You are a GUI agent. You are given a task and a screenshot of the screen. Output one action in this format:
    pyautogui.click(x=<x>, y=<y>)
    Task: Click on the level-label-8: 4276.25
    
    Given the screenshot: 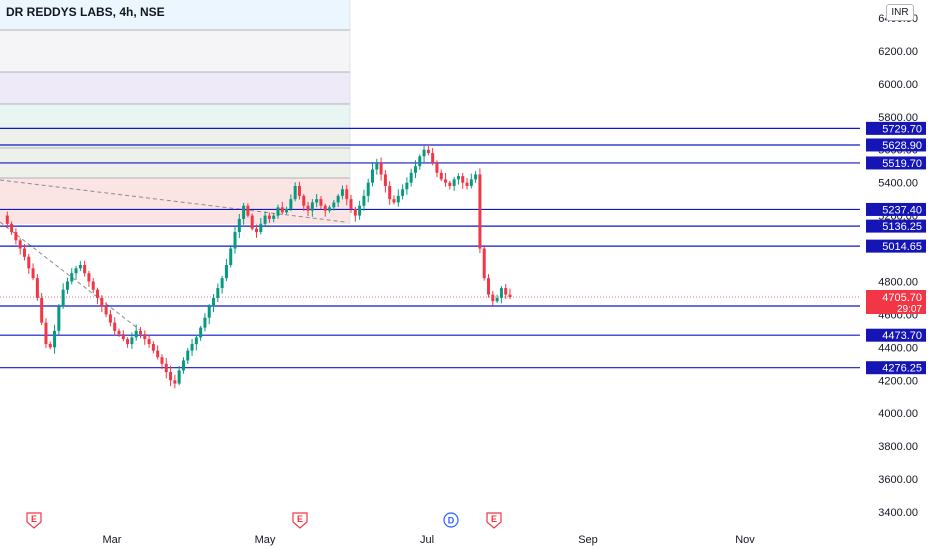 What is the action you would take?
    pyautogui.click(x=902, y=369)
    